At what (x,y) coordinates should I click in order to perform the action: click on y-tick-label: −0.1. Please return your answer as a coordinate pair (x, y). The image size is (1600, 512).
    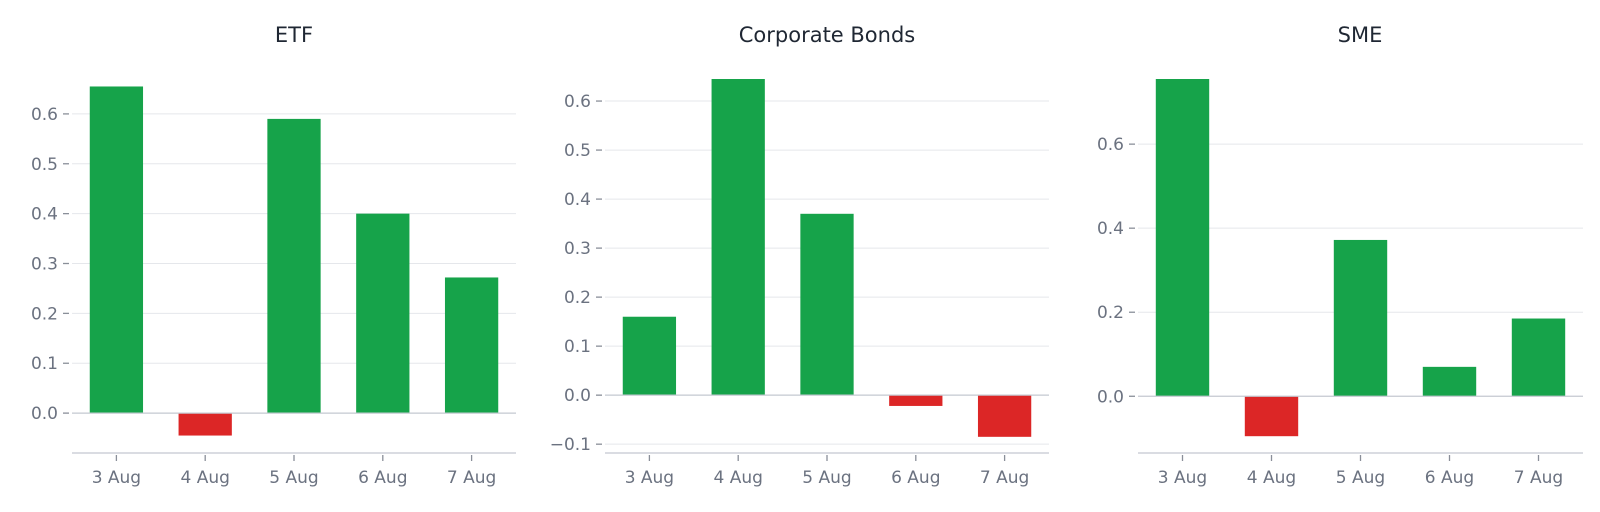
    Looking at the image, I should click on (570, 445).